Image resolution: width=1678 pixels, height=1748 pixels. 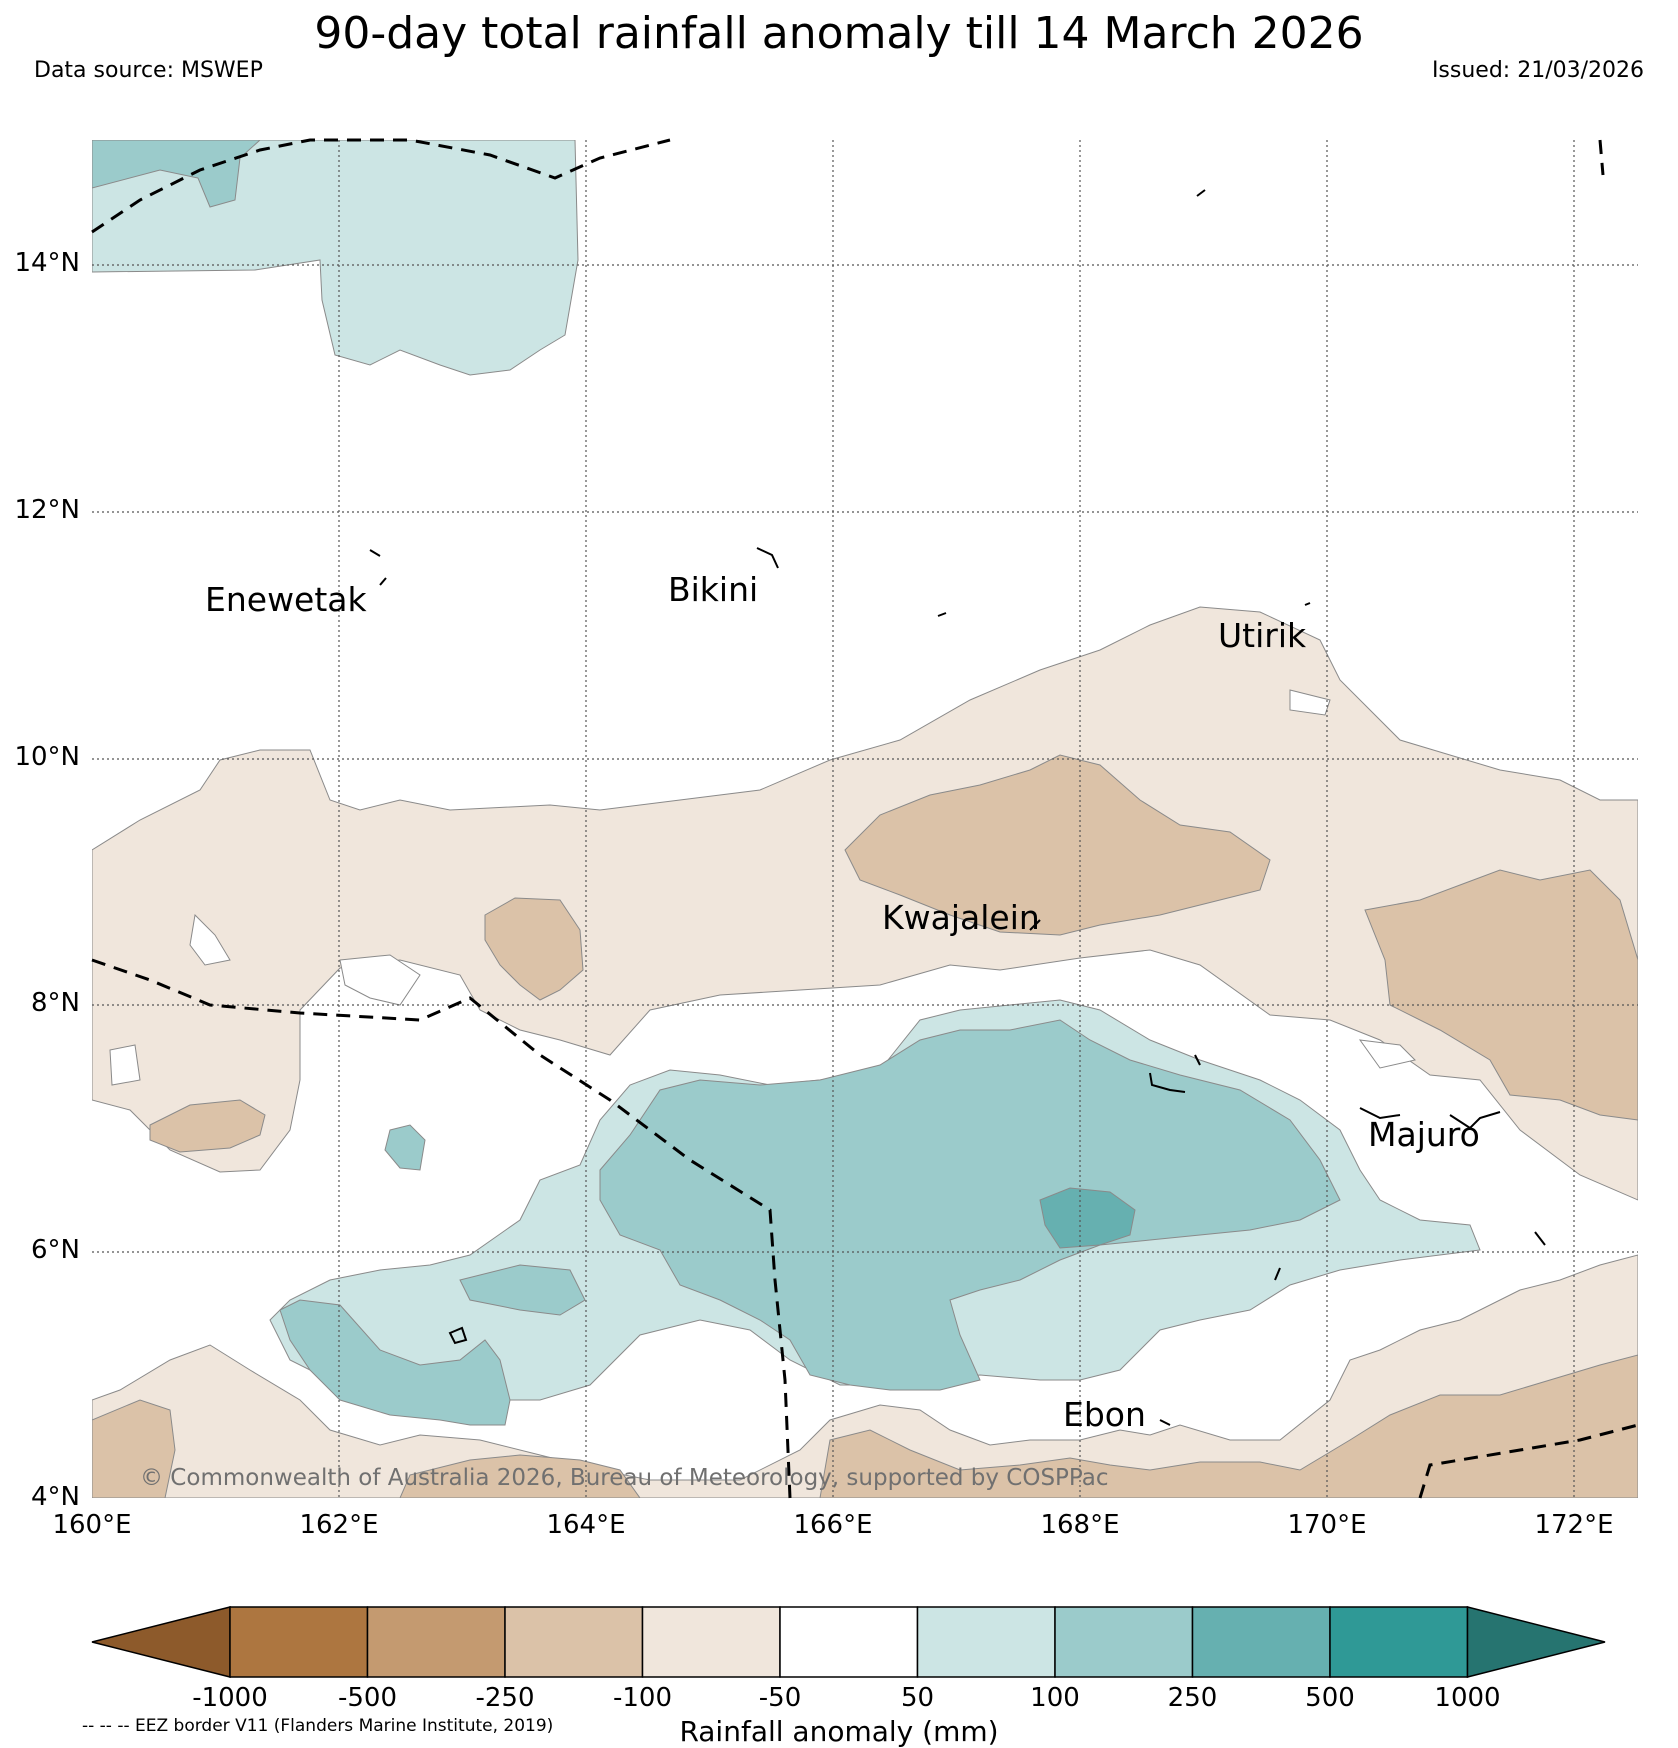 What do you see at coordinates (1537, 70) in the screenshot?
I see `issued-date-label: Issued: 21/03/2026` at bounding box center [1537, 70].